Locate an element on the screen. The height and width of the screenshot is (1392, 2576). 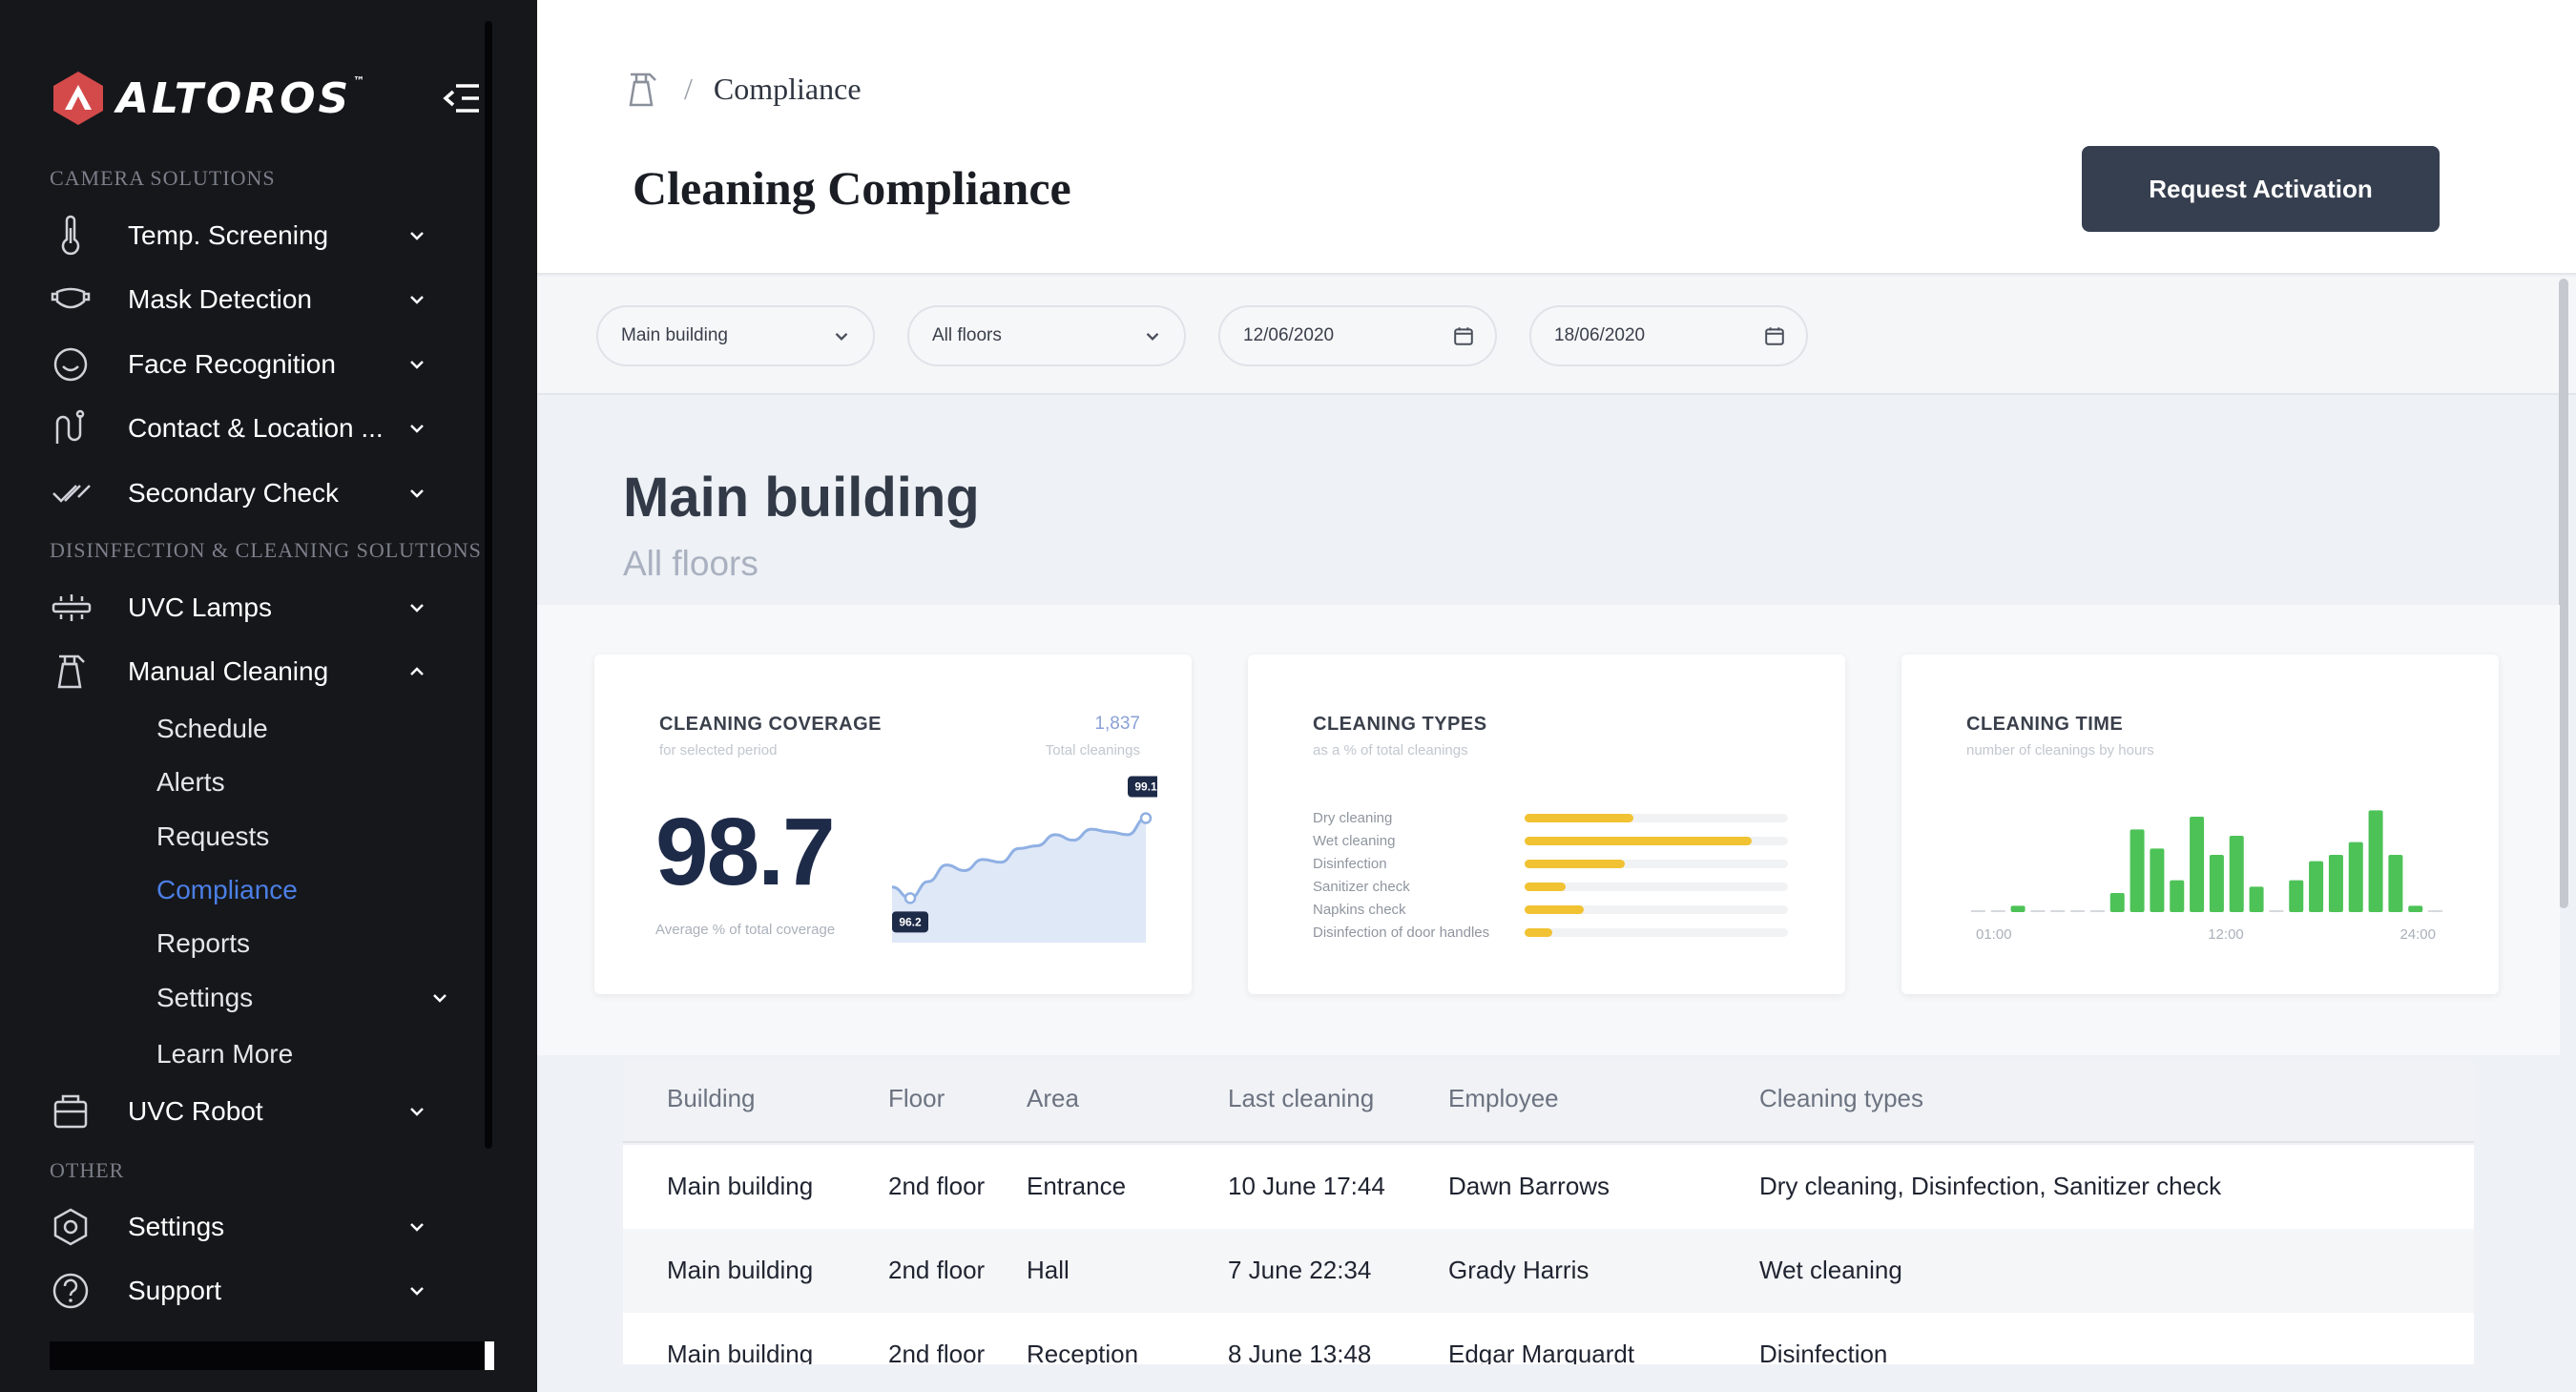
nav-support: Support is located at coordinates (240, 1291).